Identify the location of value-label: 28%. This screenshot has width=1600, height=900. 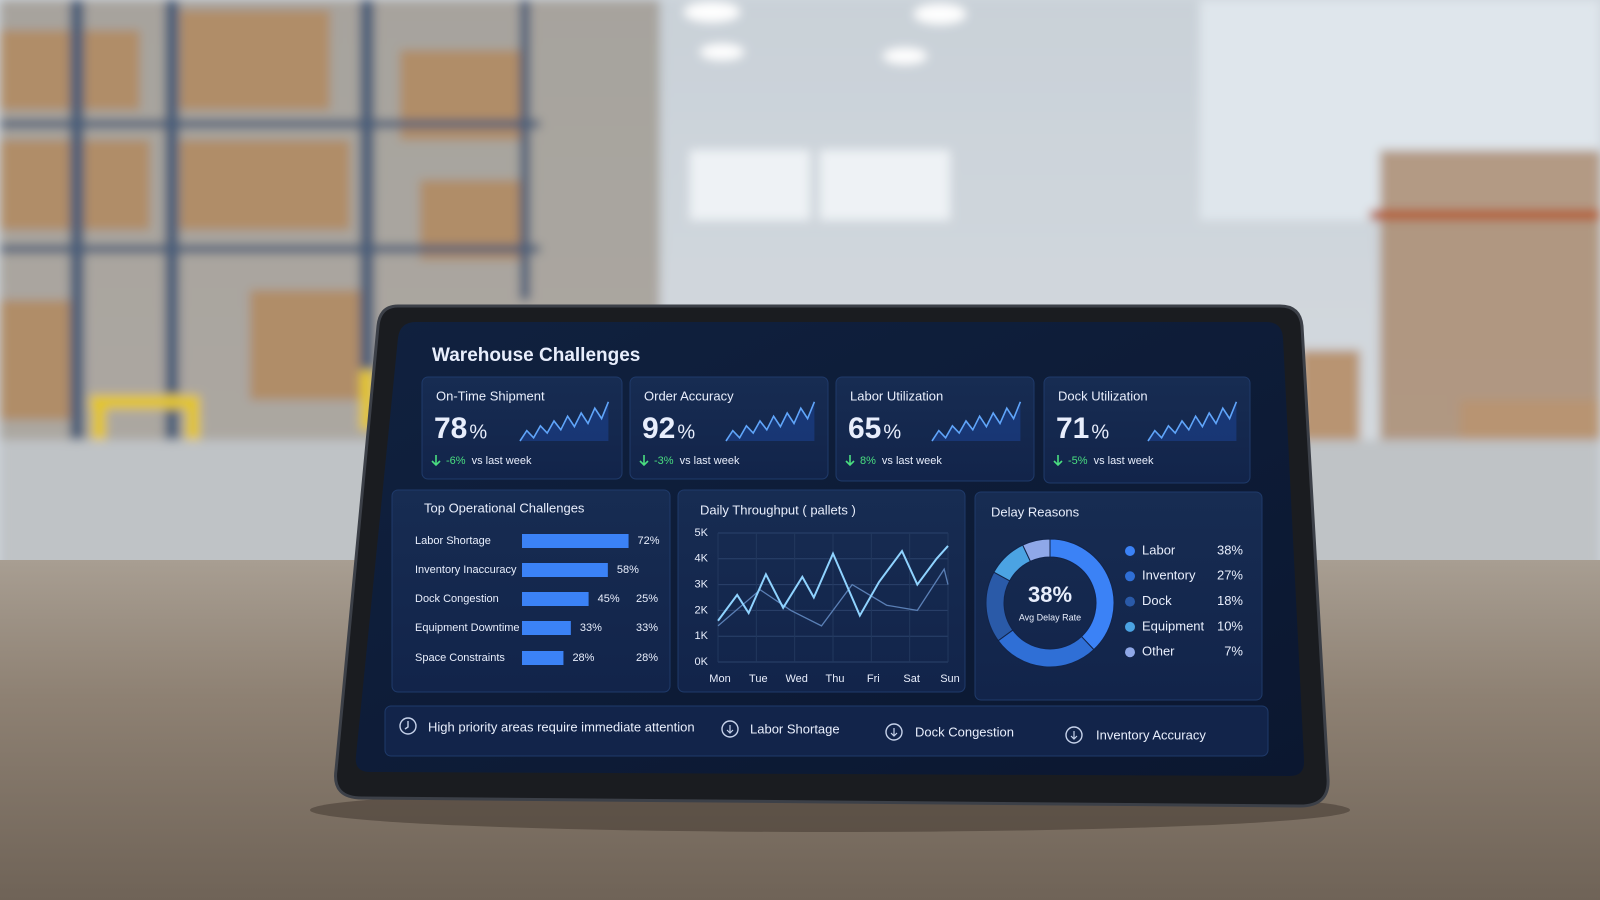
(583, 658).